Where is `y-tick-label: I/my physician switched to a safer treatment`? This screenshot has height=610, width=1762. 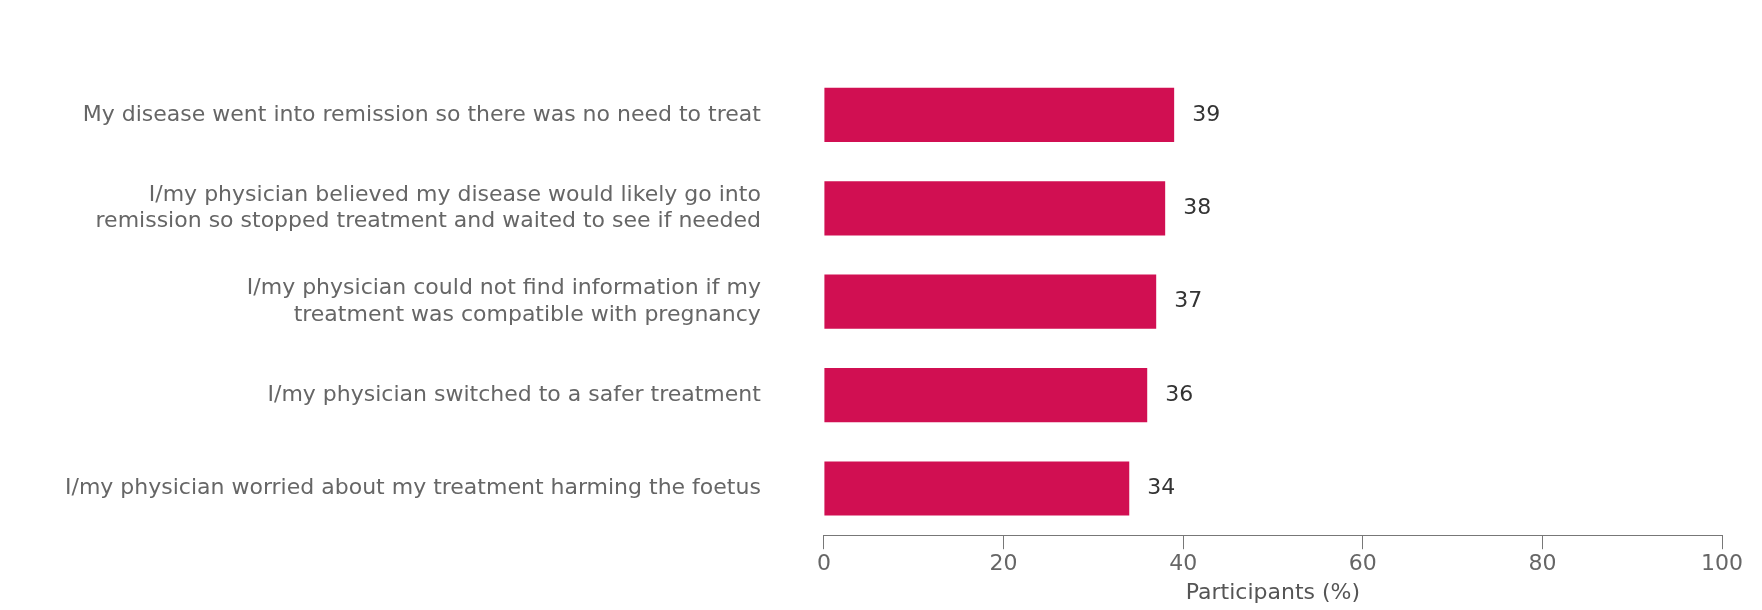 y-tick-label: I/my physician switched to a safer treatment is located at coordinates (514, 393).